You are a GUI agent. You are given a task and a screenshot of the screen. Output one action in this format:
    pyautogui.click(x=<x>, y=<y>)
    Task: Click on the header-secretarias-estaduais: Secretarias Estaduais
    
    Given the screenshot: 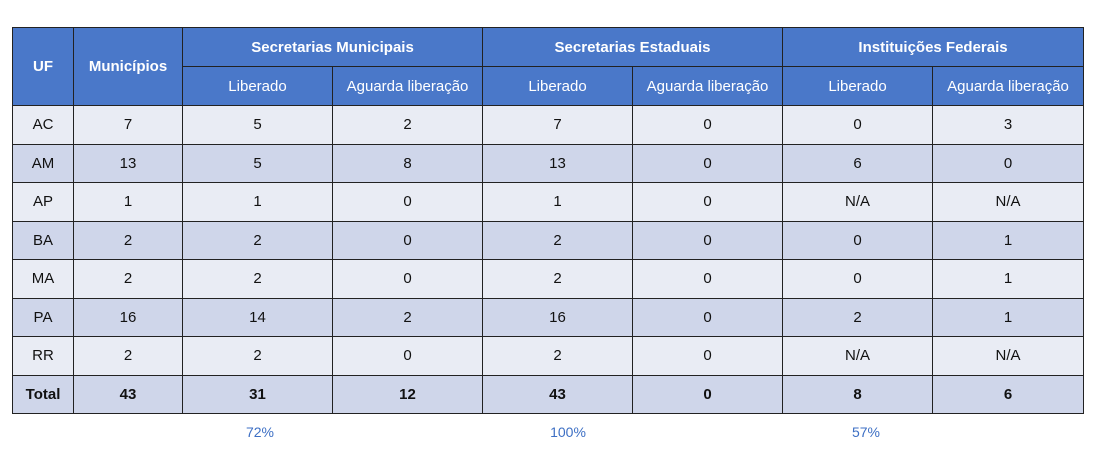 What is the action you would take?
    pyautogui.click(x=633, y=47)
    